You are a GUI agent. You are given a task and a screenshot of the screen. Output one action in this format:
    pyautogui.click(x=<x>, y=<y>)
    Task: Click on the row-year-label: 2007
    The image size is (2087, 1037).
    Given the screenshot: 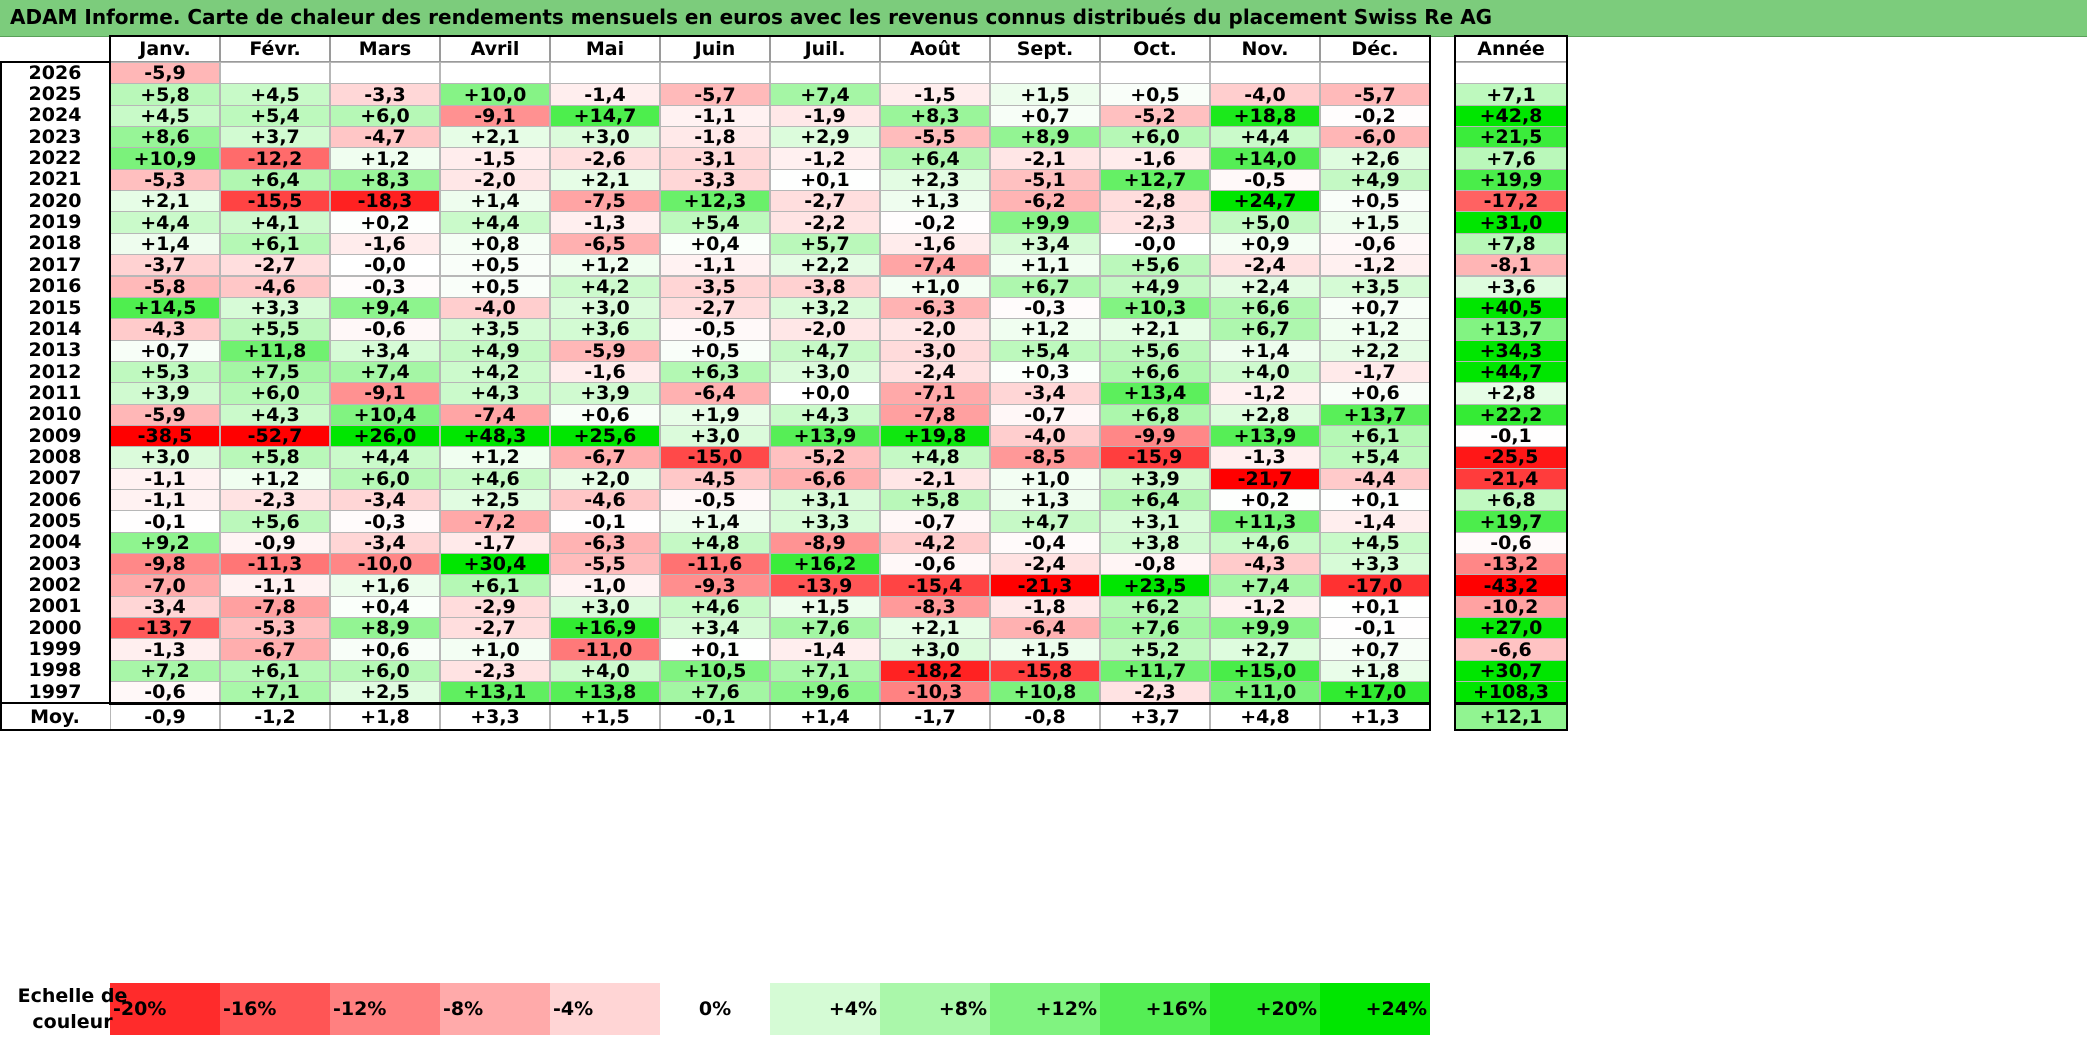 What is the action you would take?
    pyautogui.click(x=55, y=478)
    